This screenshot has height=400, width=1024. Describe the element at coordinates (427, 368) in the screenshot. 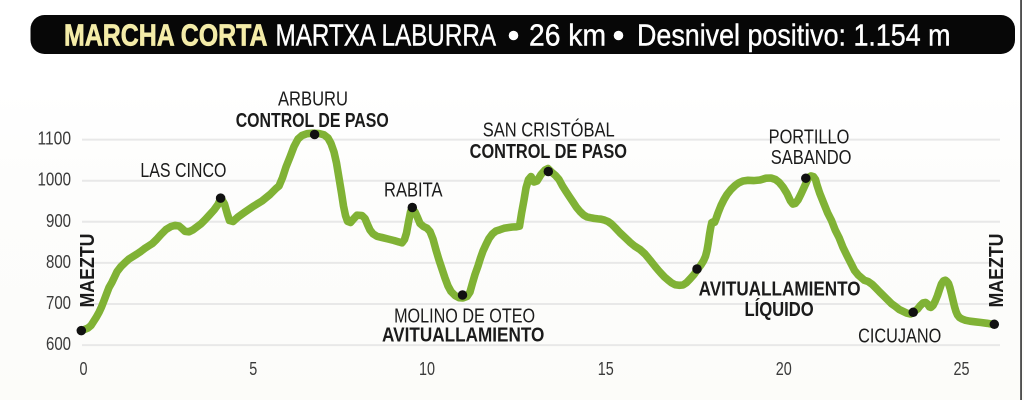

I see `svg-text: 10` at that location.